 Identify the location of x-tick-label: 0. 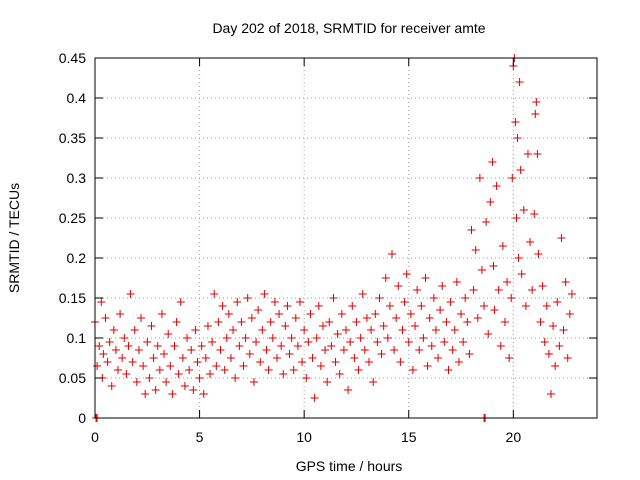
(95, 437).